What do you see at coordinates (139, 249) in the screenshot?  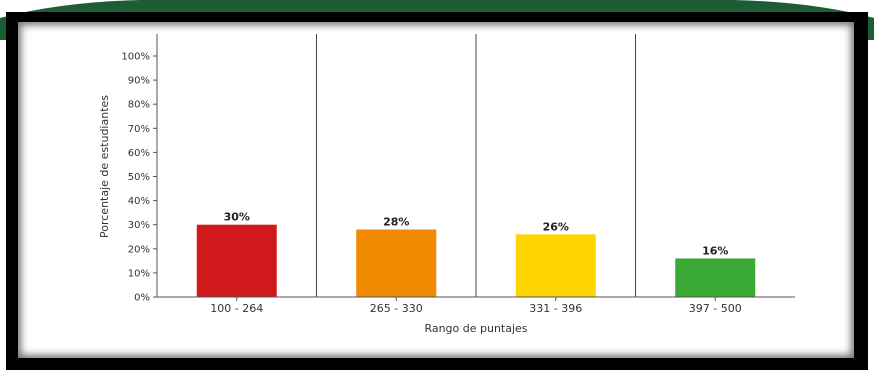 I see `y-tick-label: 20%` at bounding box center [139, 249].